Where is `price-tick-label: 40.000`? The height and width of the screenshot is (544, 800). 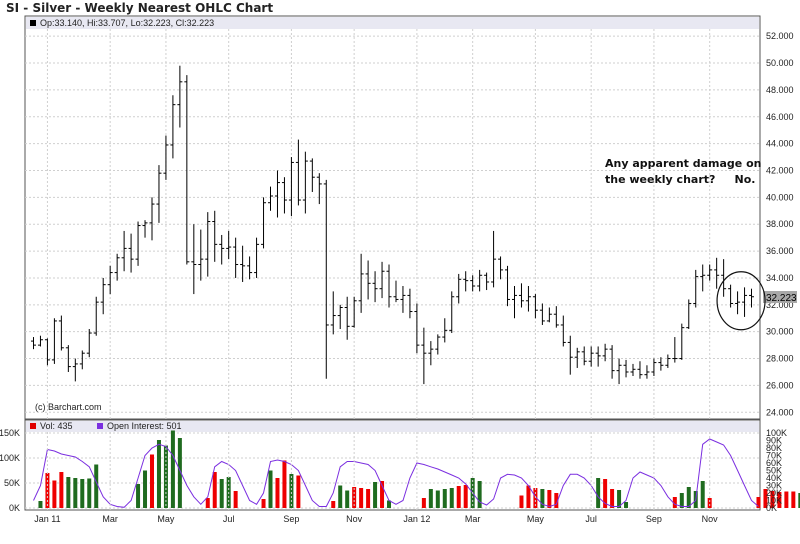
price-tick-label: 40.000 is located at coordinates (780, 197).